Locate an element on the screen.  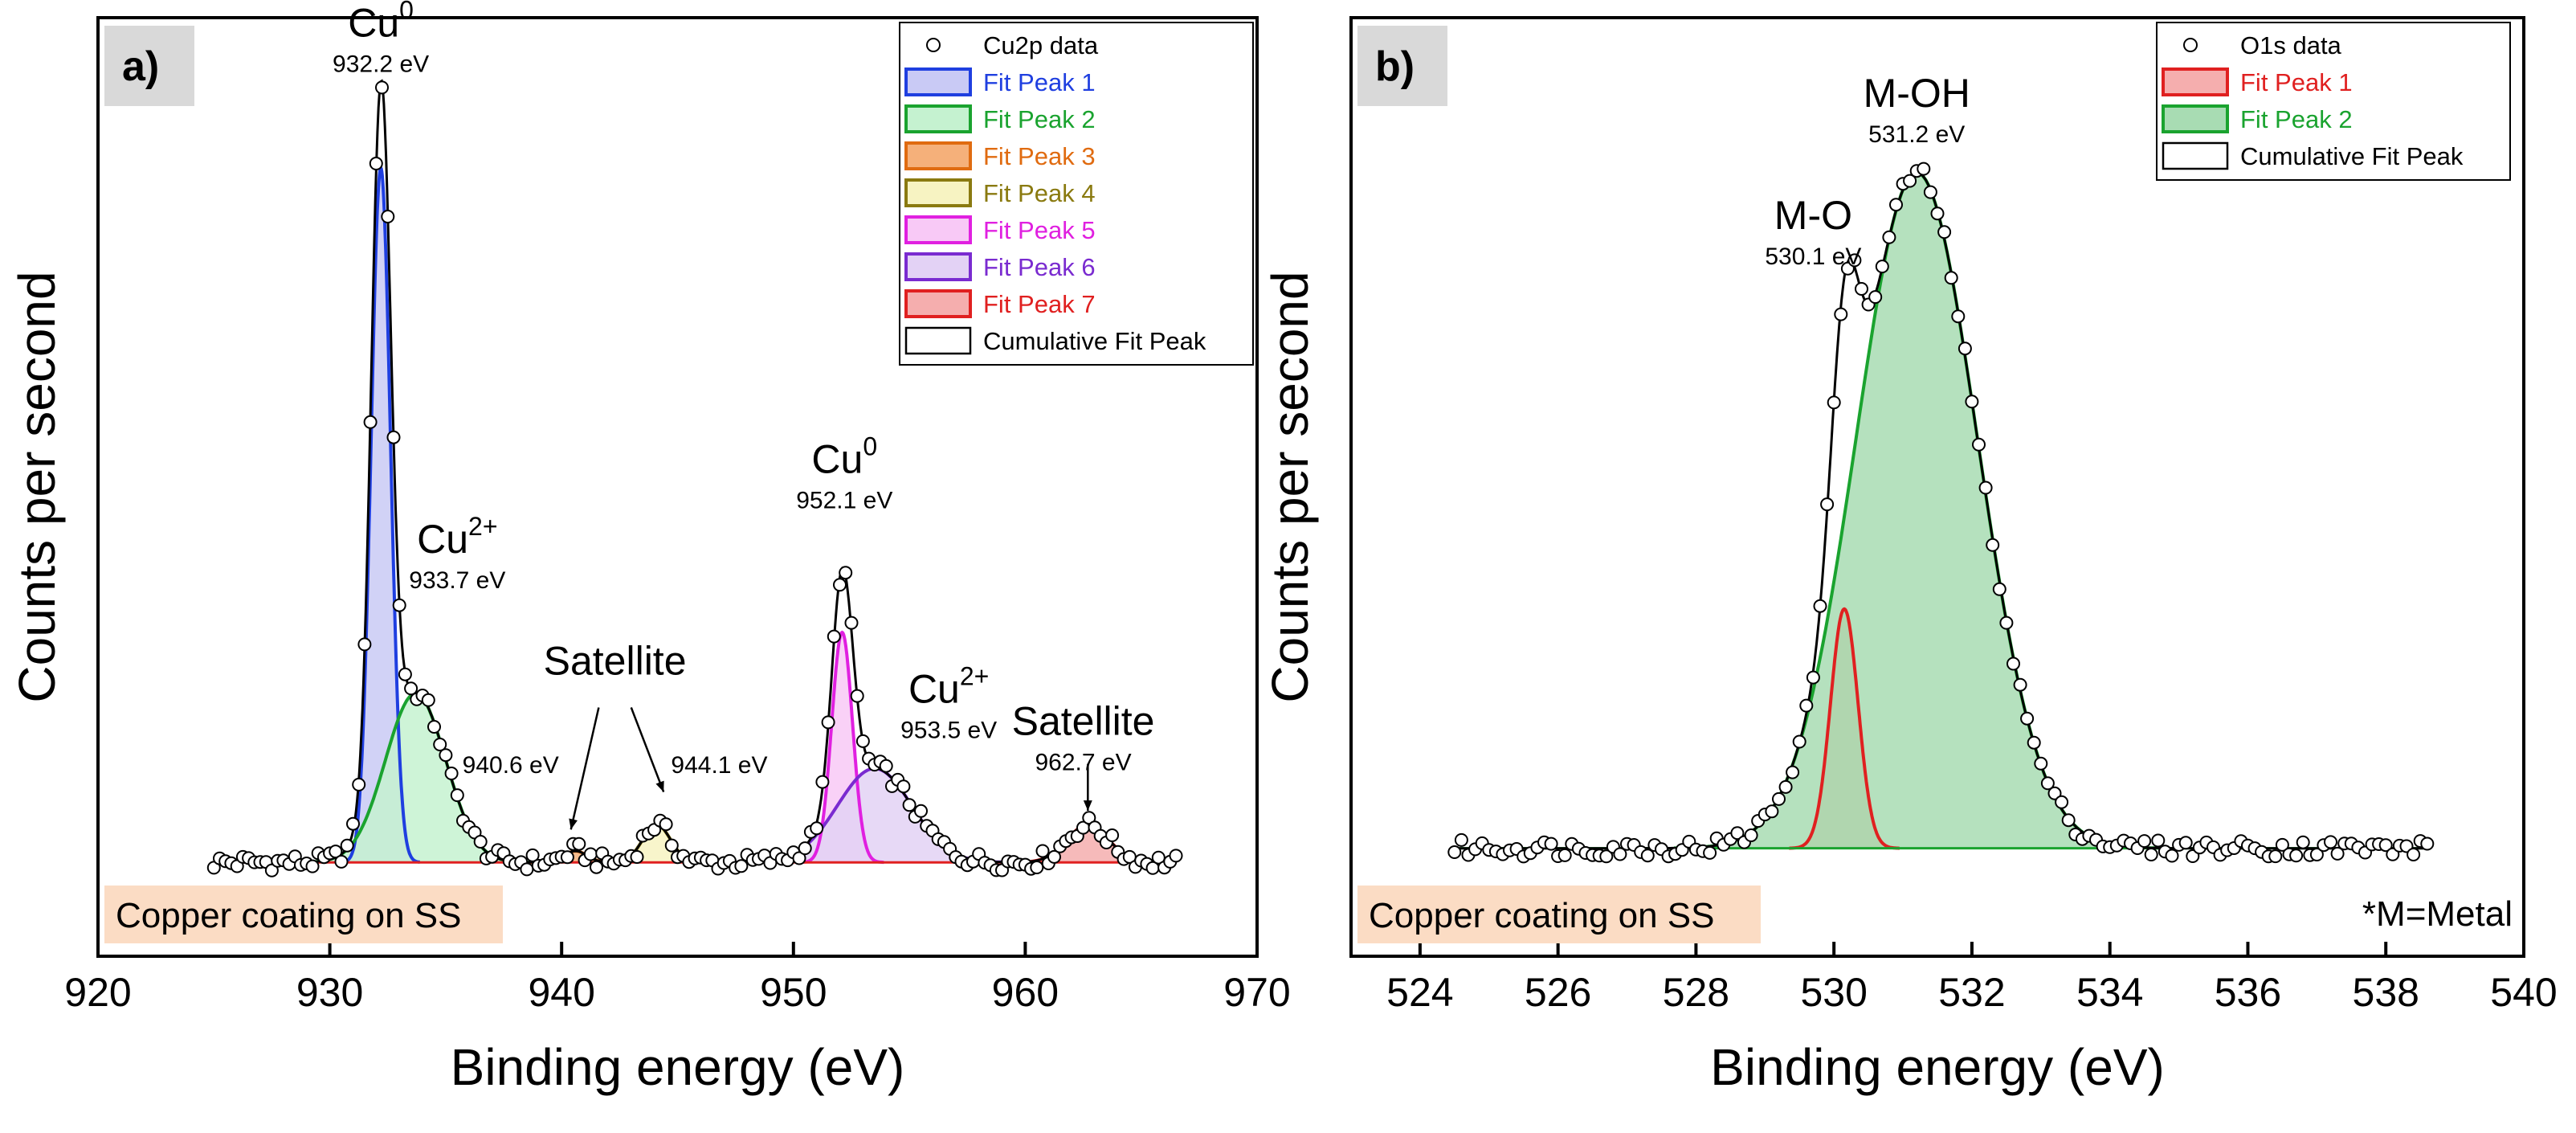
satellite-arrow-1-head is located at coordinates (573, 824).